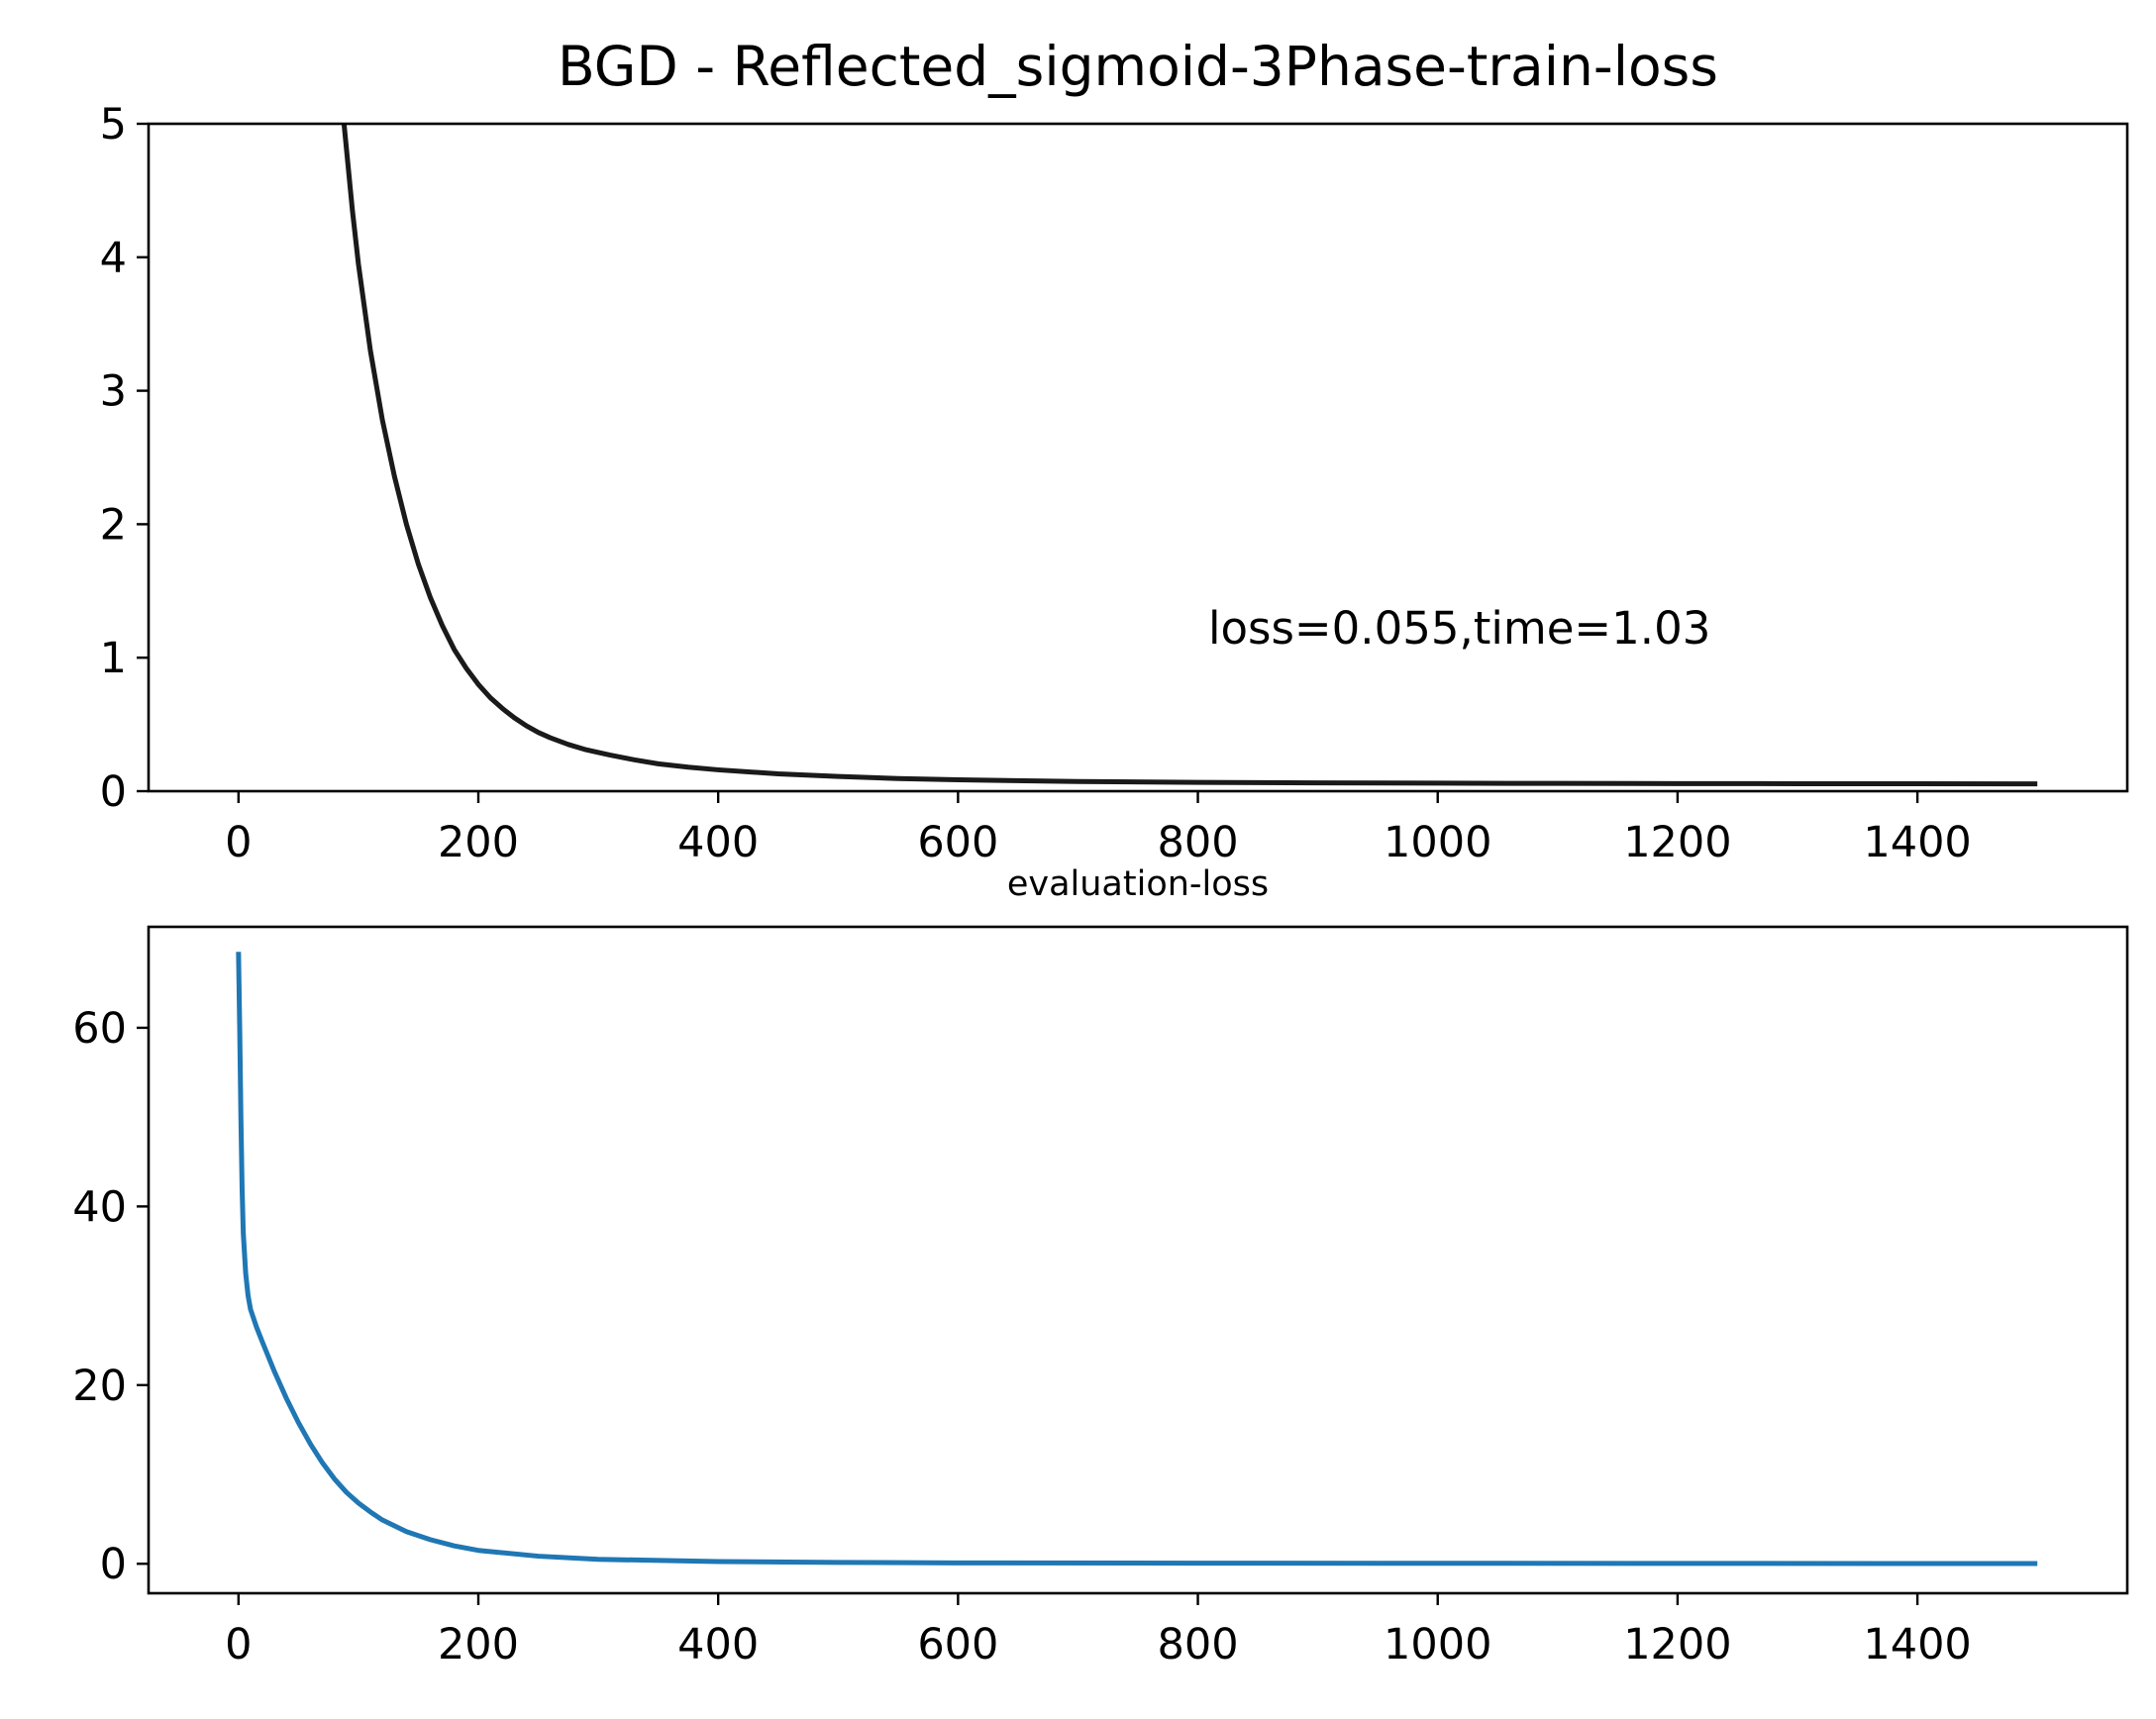  I want to click on evaluation-loss-x-tick-label: 600, so click(958, 1644).